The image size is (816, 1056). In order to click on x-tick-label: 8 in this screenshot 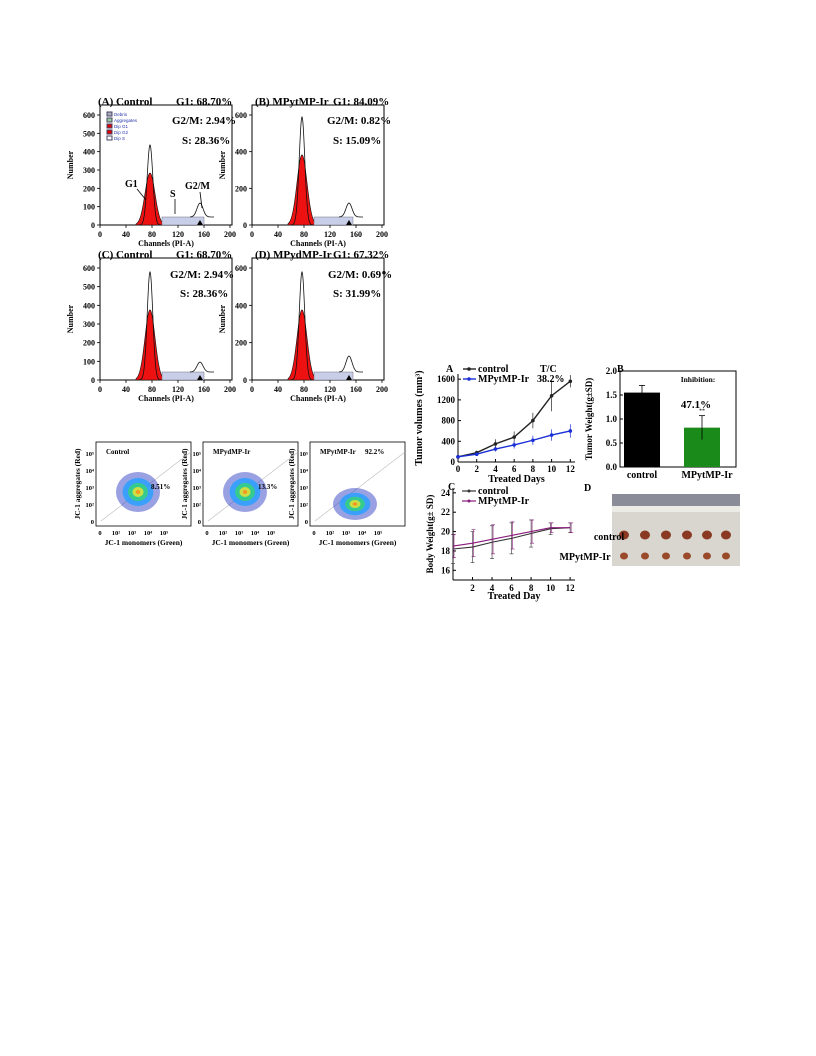, I will do `click(531, 588)`.